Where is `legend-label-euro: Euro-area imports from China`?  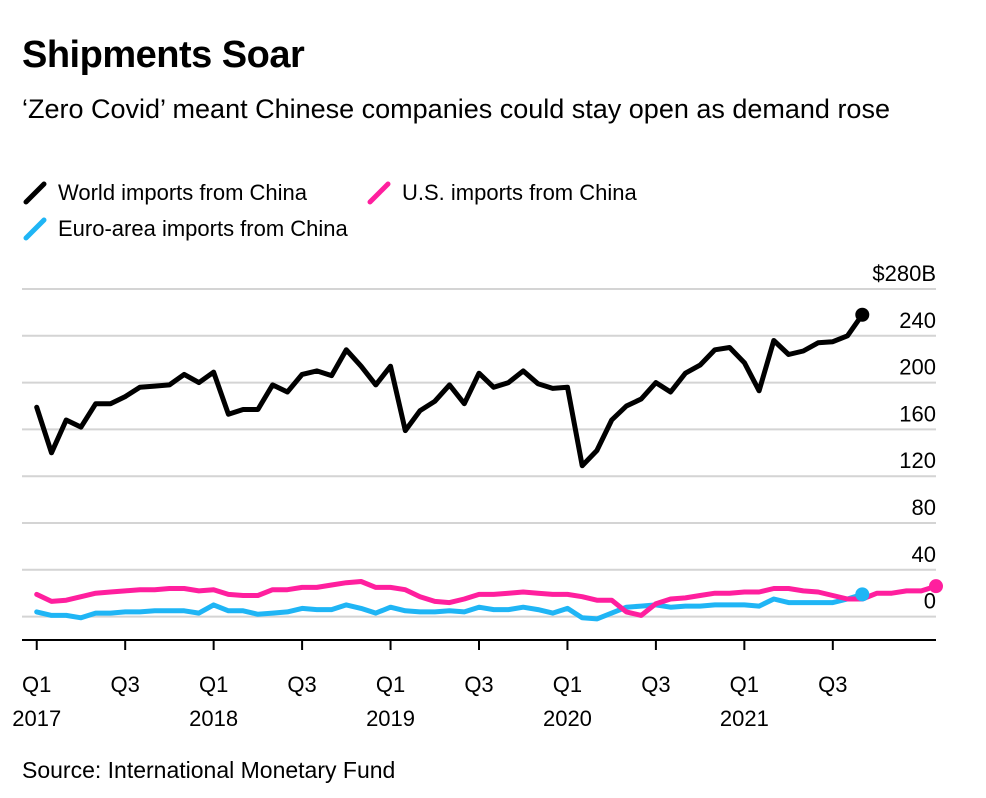
legend-label-euro: Euro-area imports from China is located at coordinates (203, 228).